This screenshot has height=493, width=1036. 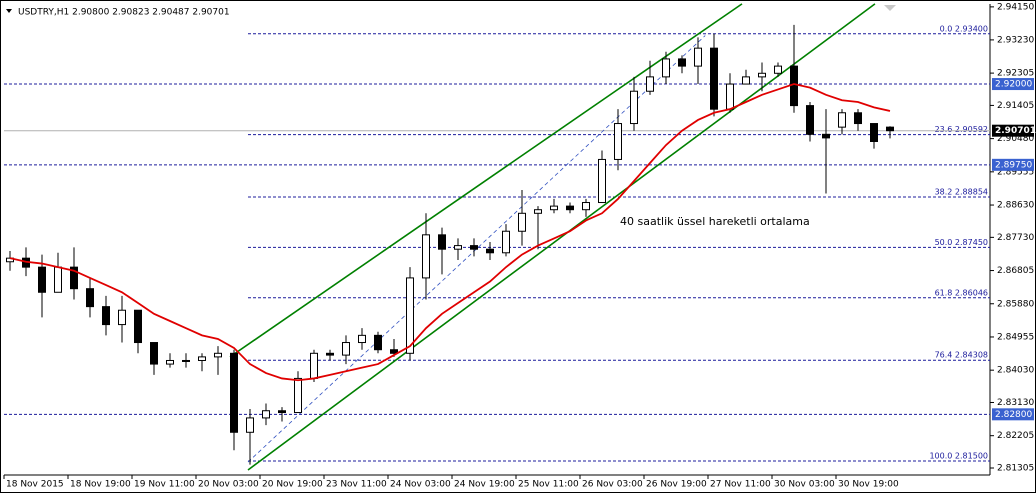 What do you see at coordinates (1015, 371) in the screenshot?
I see `y-tick-label: 2.84030` at bounding box center [1015, 371].